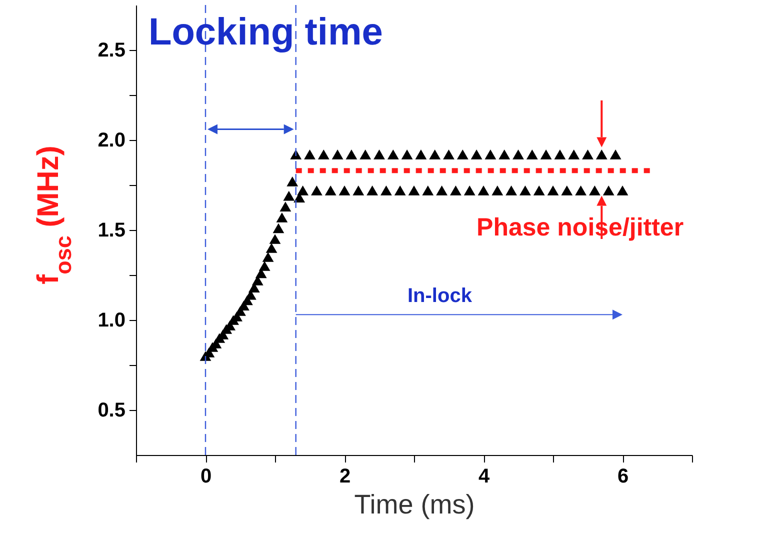 This screenshot has height=541, width=759. I want to click on x-tick-label: 4, so click(484, 477).